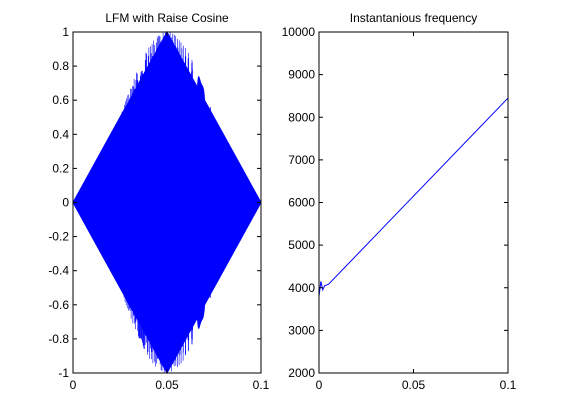  Describe the element at coordinates (65, 203) in the screenshot. I see `y-tick-label: 0` at that location.